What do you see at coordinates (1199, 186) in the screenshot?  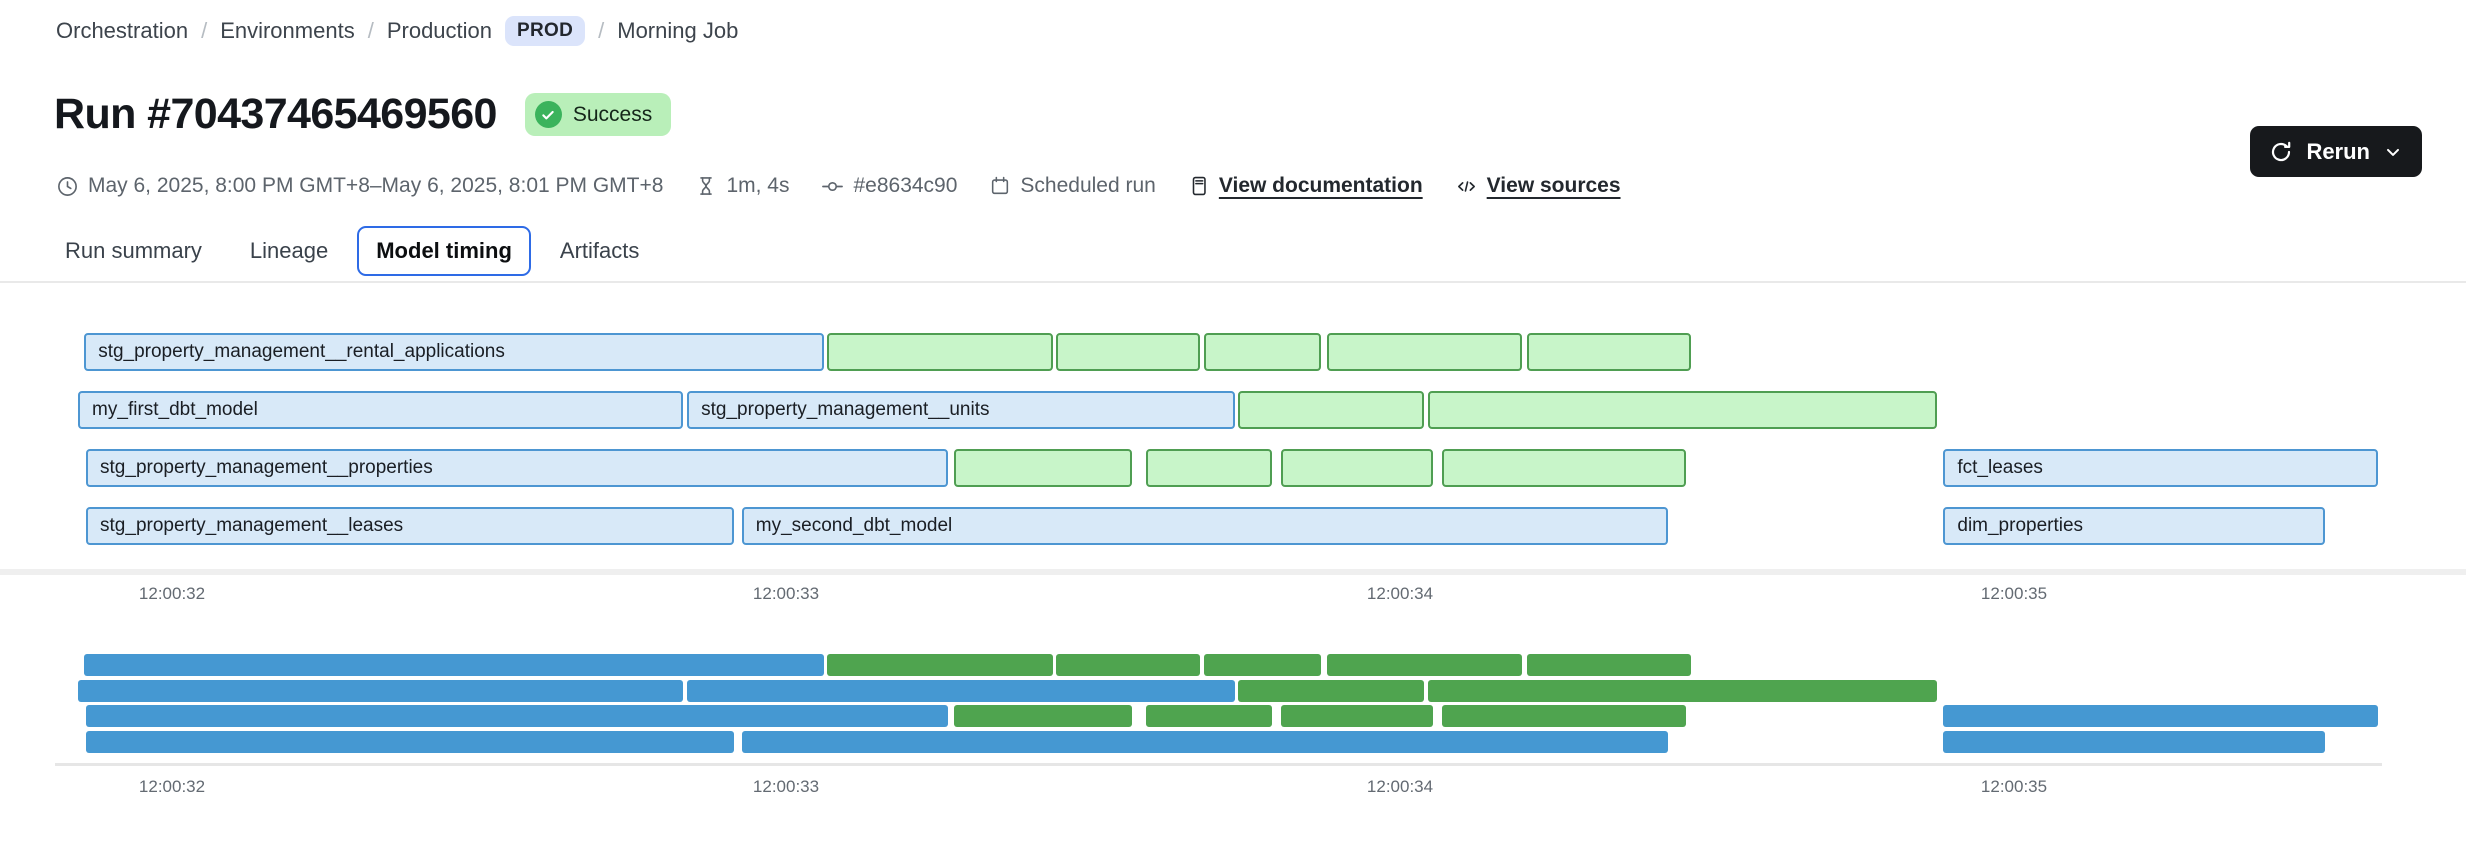 I see `document-icon` at bounding box center [1199, 186].